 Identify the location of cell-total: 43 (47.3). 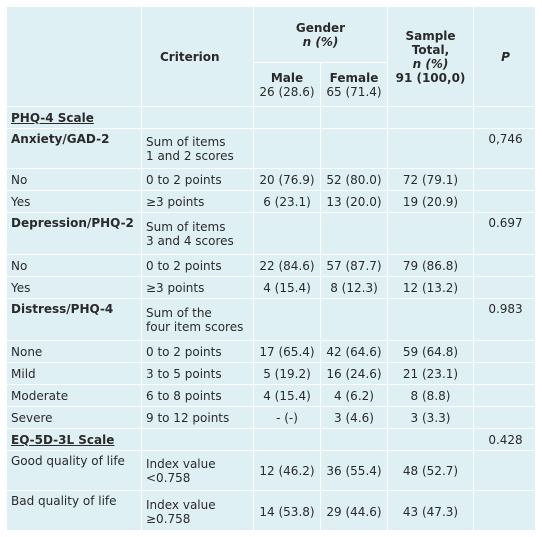
(430, 511).